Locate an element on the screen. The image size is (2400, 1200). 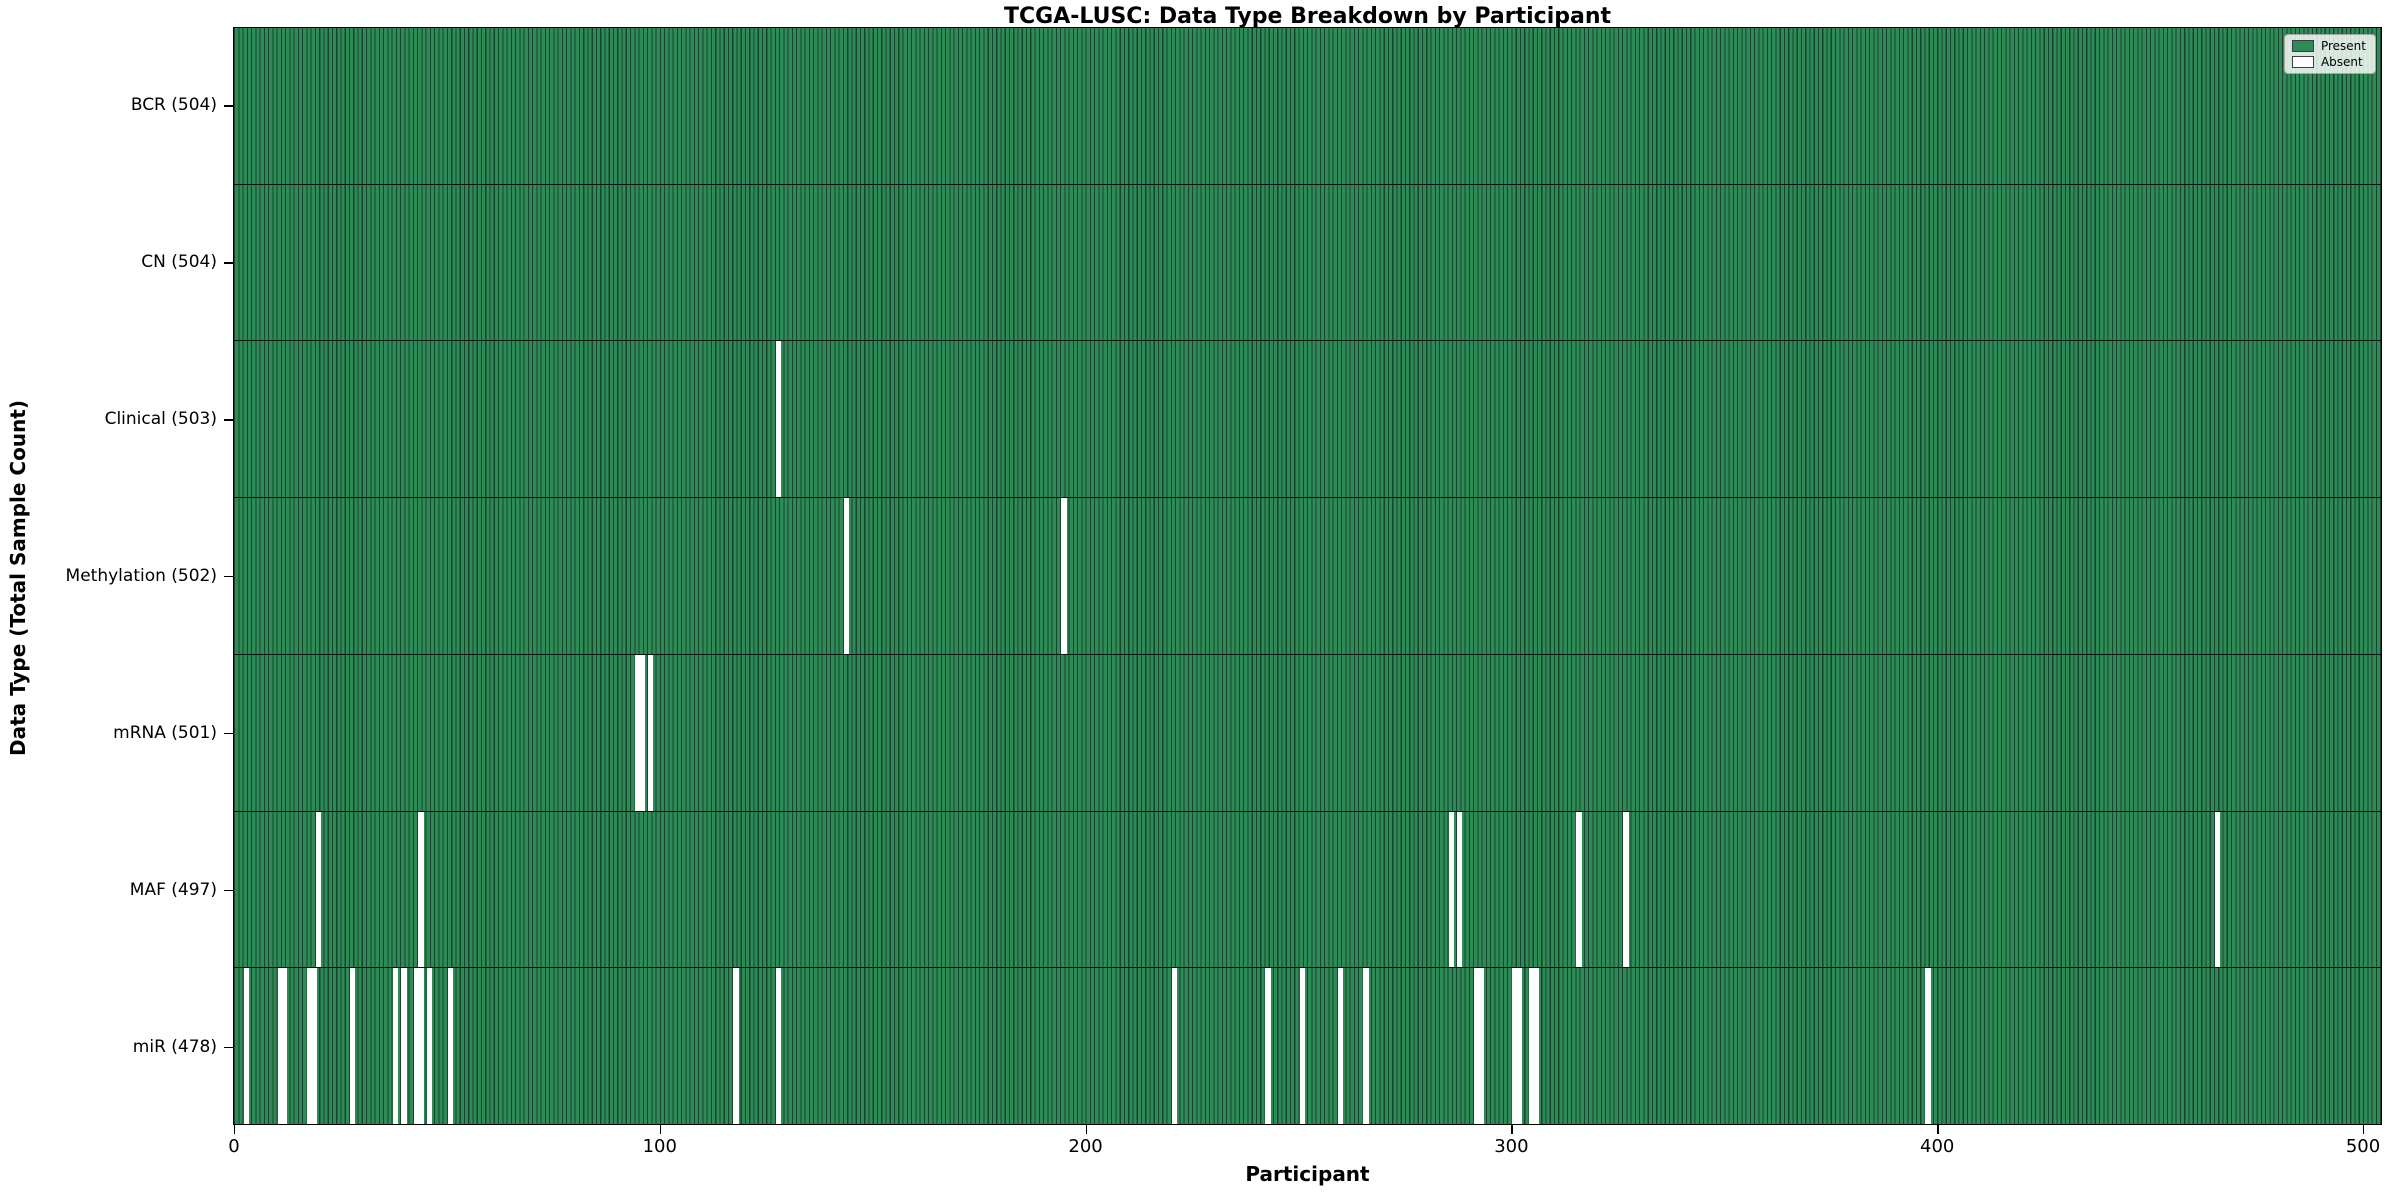
row-cn is located at coordinates (1307, 263).